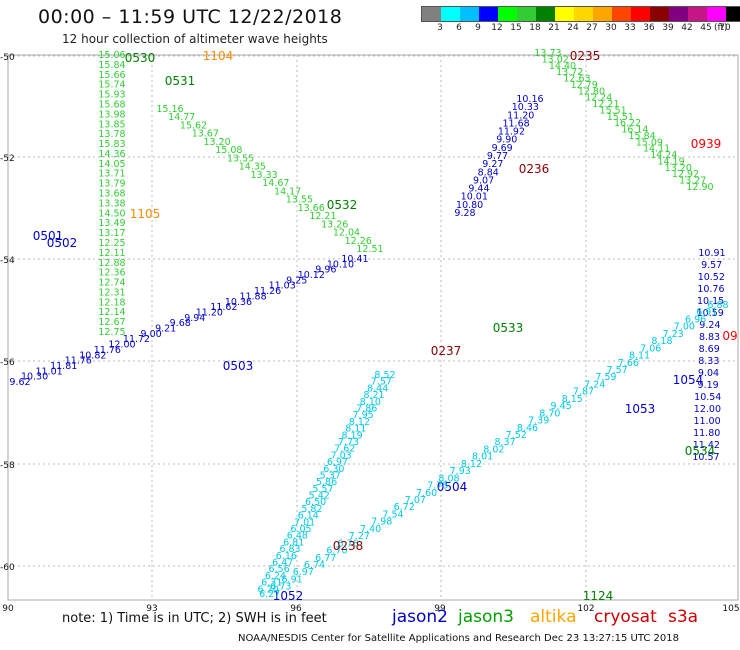 The image size is (740, 650). Describe the element at coordinates (516, 435) in the screenshot. I see `swh-value: 7.52` at that location.